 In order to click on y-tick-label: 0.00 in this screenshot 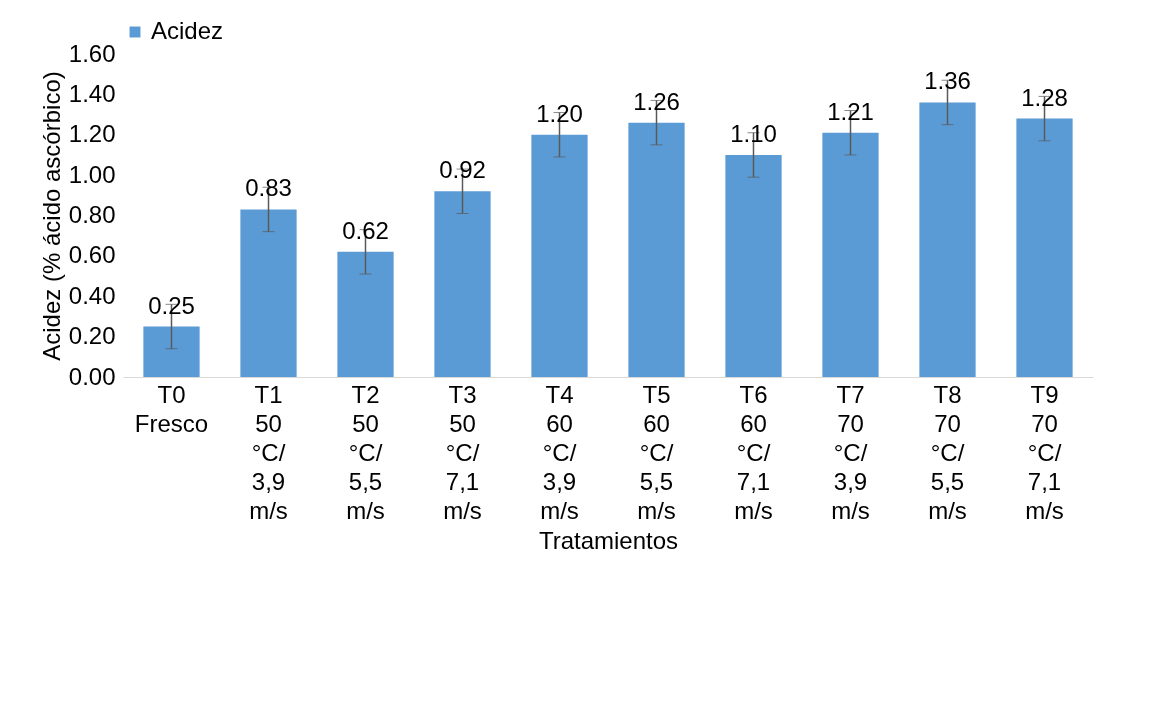, I will do `click(92, 376)`.